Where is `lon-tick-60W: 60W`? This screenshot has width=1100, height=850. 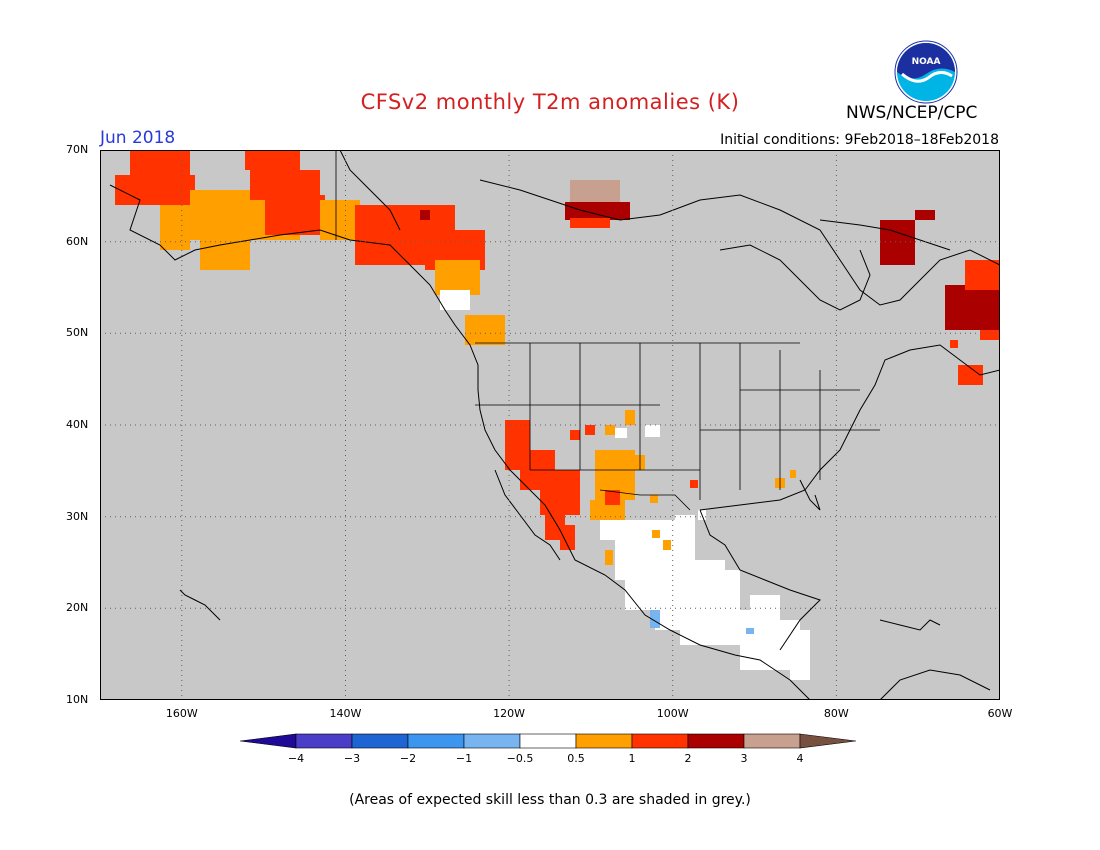
lon-tick-60W: 60W is located at coordinates (1000, 713).